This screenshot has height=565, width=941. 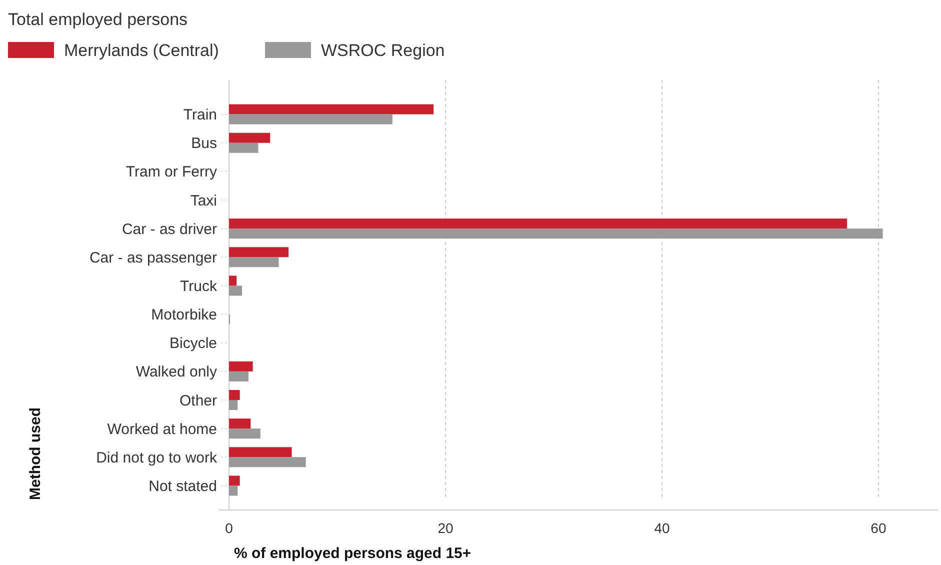 What do you see at coordinates (182, 486) in the screenshot?
I see `y-tick-label: Not stated` at bounding box center [182, 486].